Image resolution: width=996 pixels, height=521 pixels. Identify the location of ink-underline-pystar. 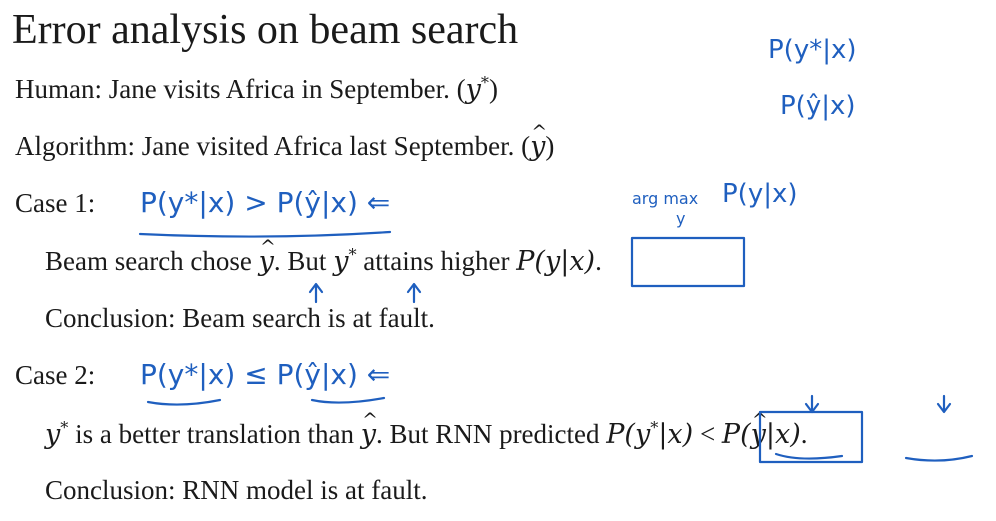
(809, 456).